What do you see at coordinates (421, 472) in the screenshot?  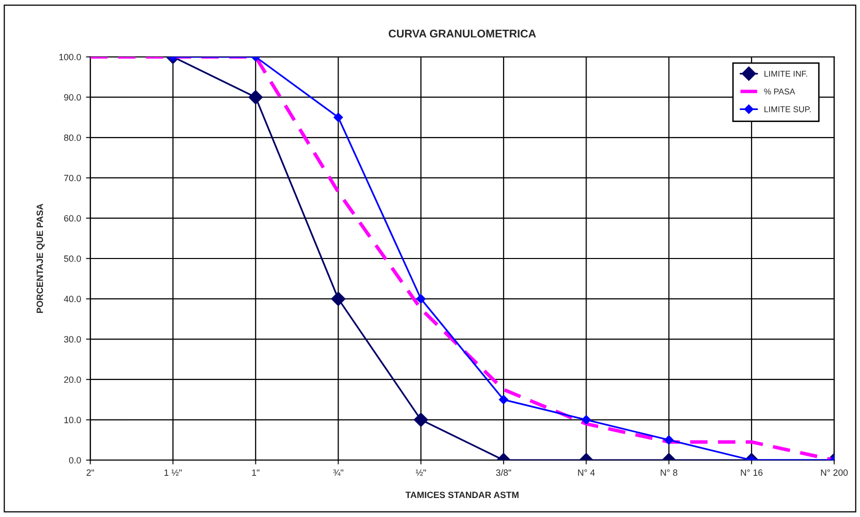 I see `x-tick-label: ½"` at bounding box center [421, 472].